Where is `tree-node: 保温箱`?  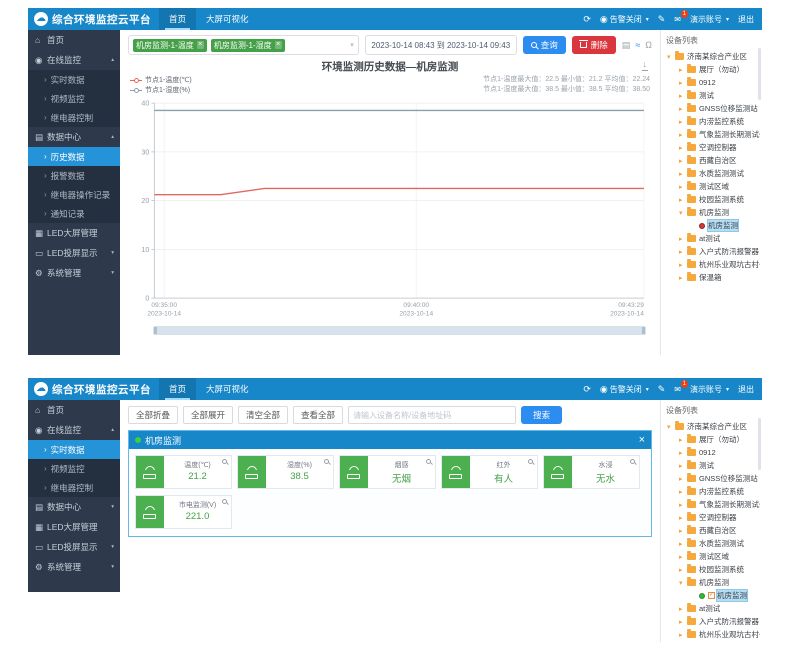 tree-node: 保温箱 is located at coordinates (713, 277).